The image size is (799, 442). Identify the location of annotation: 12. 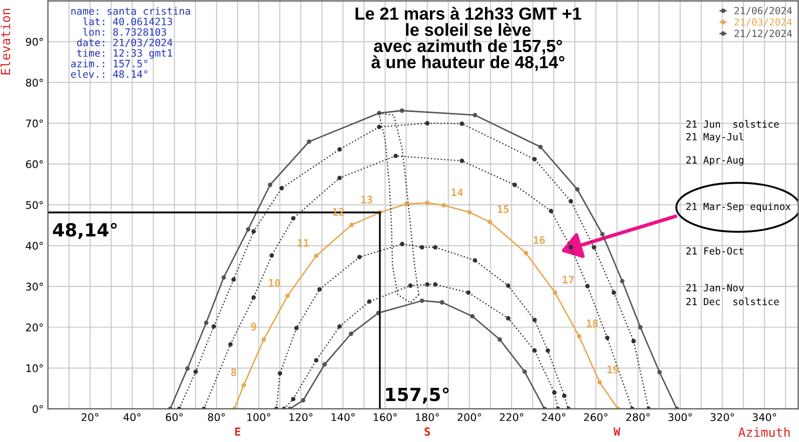
(338, 212).